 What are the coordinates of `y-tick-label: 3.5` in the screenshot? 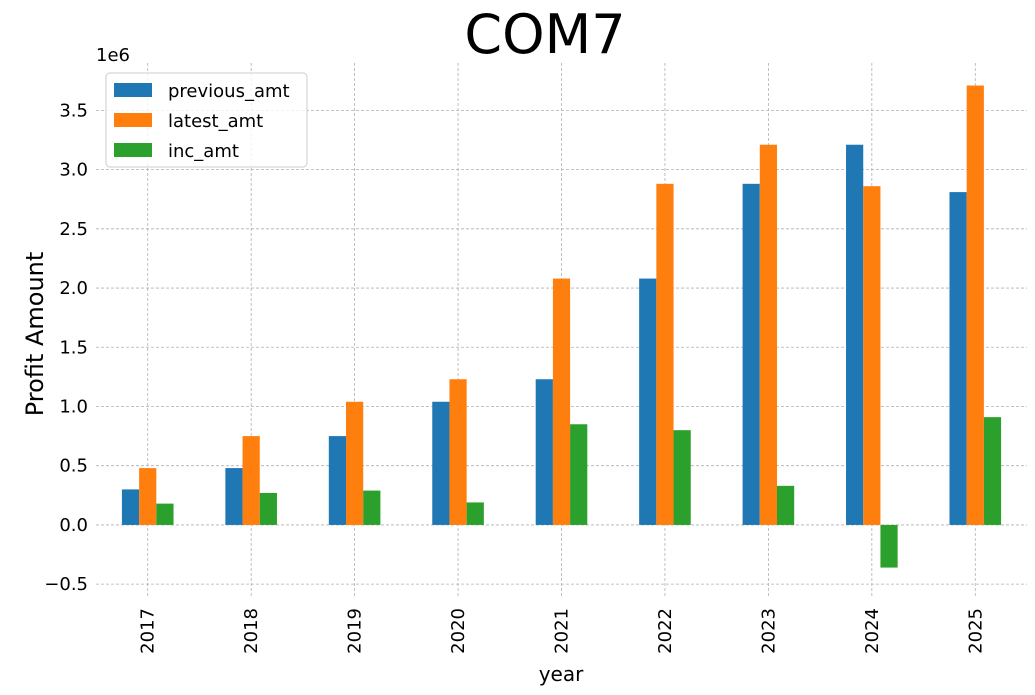 It's located at (73, 110).